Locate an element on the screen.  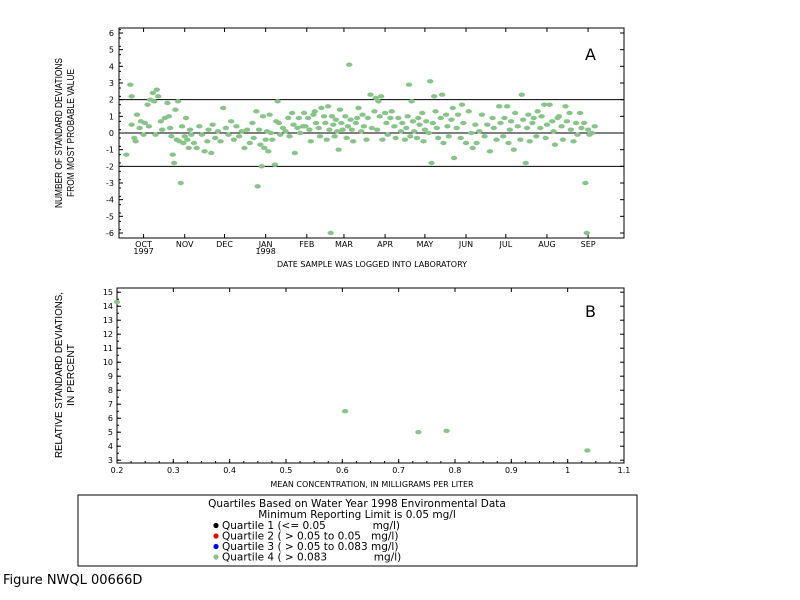
y-tick-label: -6 is located at coordinates (110, 233).